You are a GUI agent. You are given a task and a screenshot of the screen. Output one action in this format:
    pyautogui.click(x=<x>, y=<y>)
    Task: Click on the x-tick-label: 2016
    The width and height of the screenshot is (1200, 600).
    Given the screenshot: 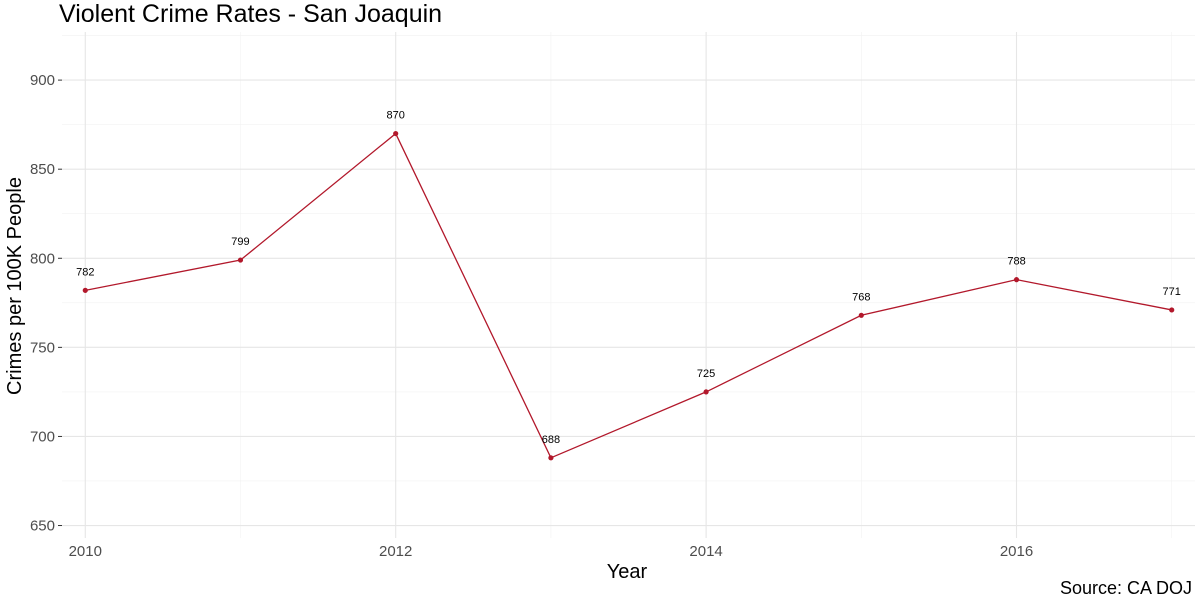 What is the action you would take?
    pyautogui.click(x=1016, y=551)
    